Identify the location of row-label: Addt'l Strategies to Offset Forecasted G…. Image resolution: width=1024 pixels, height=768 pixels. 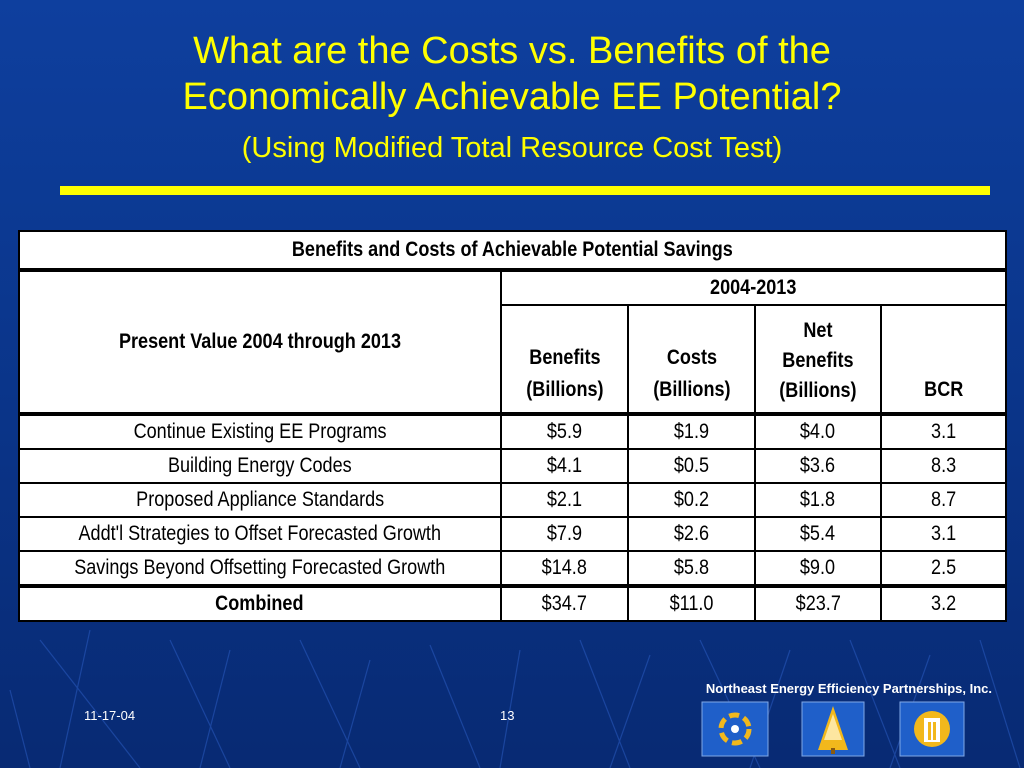
(260, 534).